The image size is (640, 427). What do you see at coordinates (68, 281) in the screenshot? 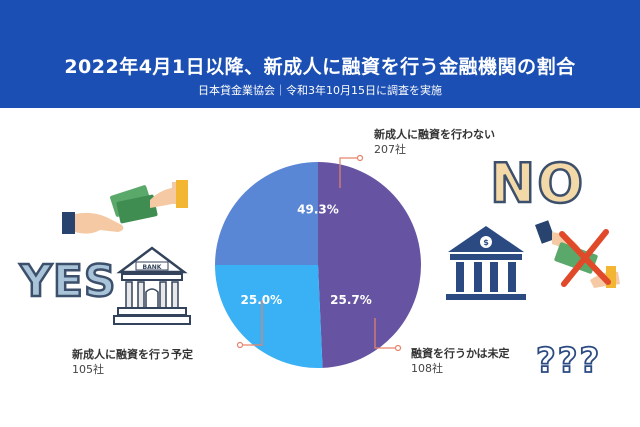
I see `yes-text: YES` at bounding box center [68, 281].